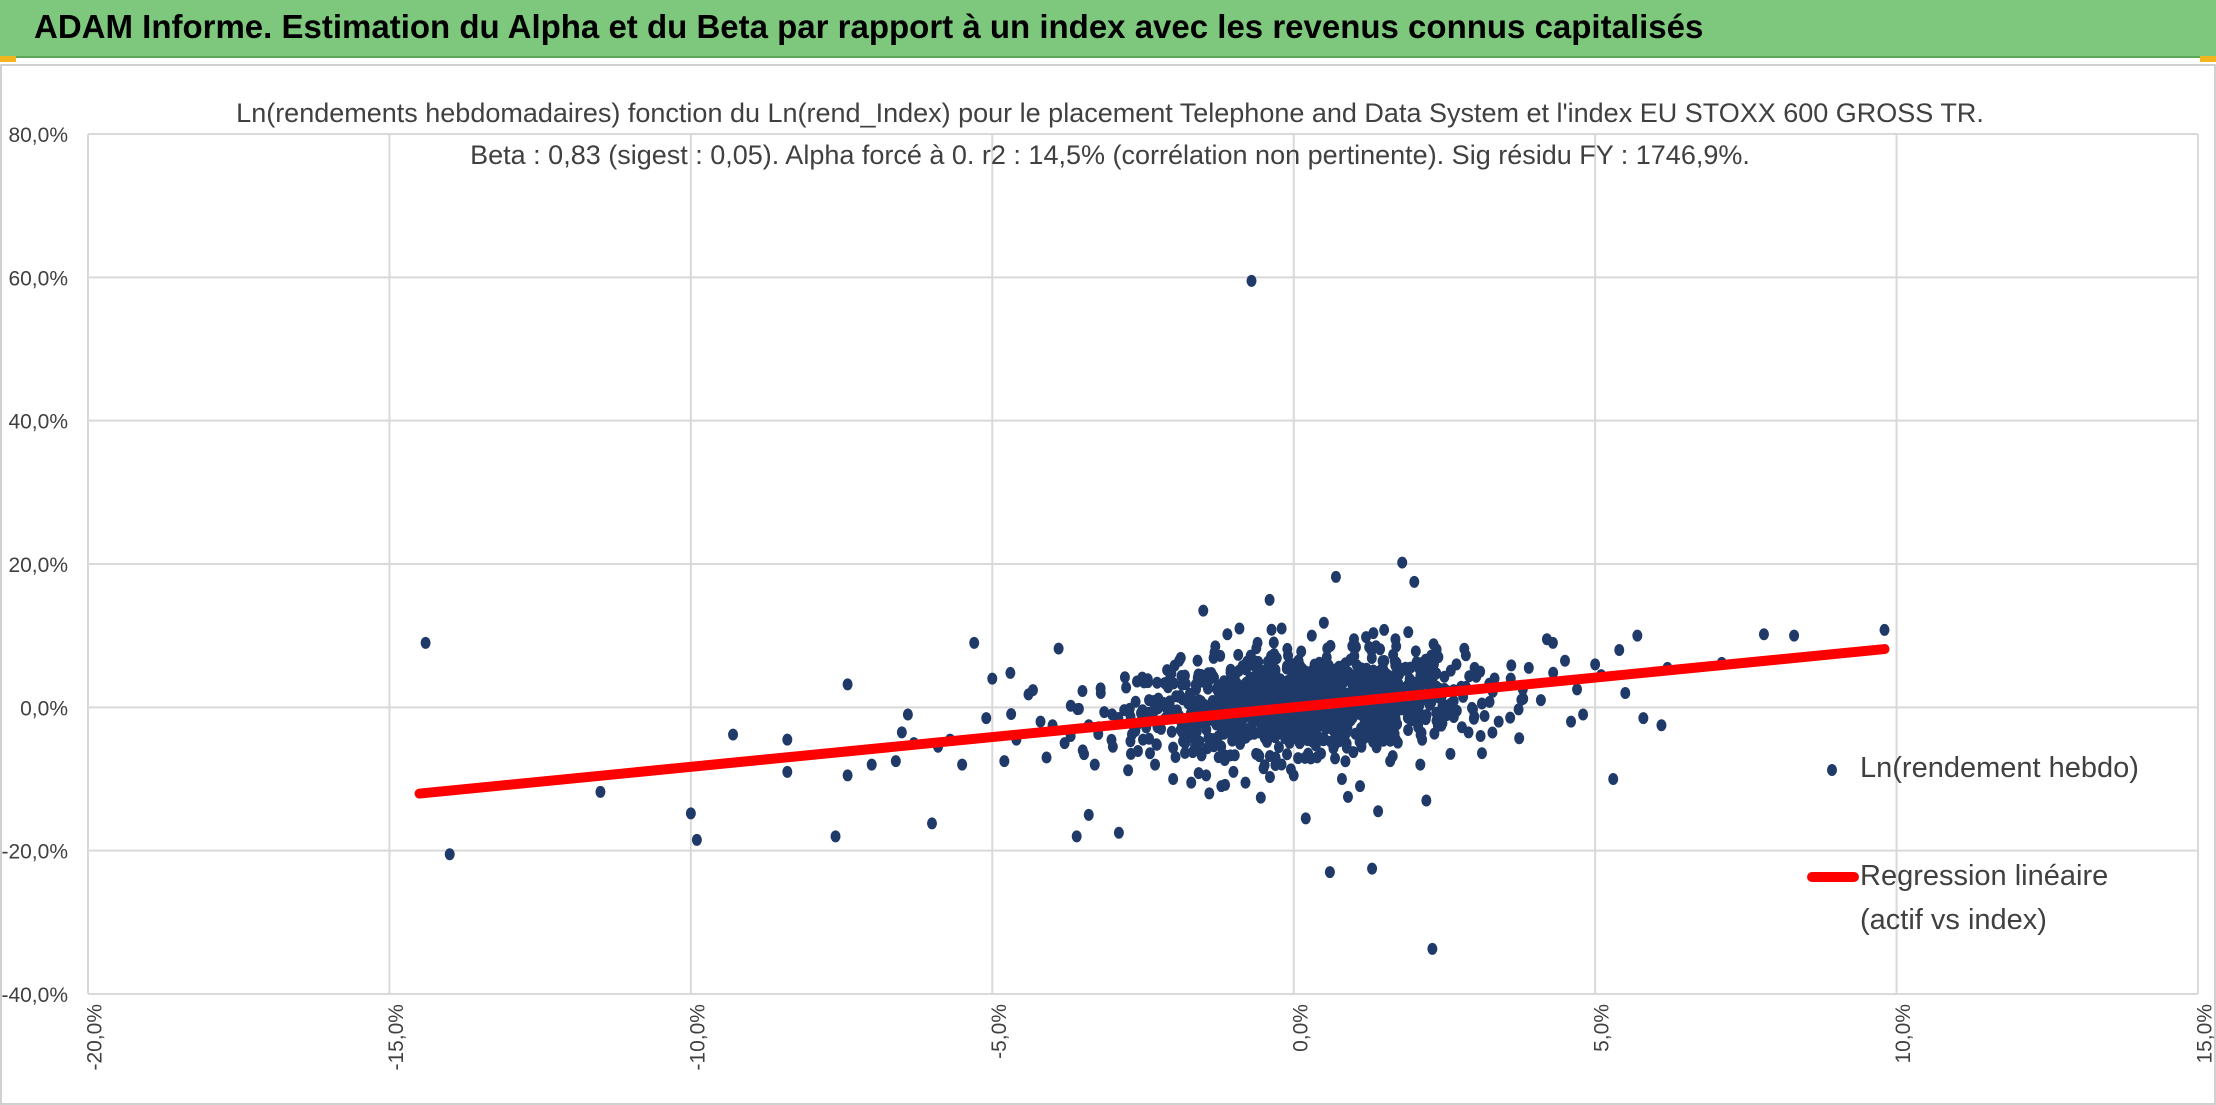 The image size is (2216, 1105). What do you see at coordinates (1602, 1028) in the screenshot?
I see `x-tick-label: 5,0%` at bounding box center [1602, 1028].